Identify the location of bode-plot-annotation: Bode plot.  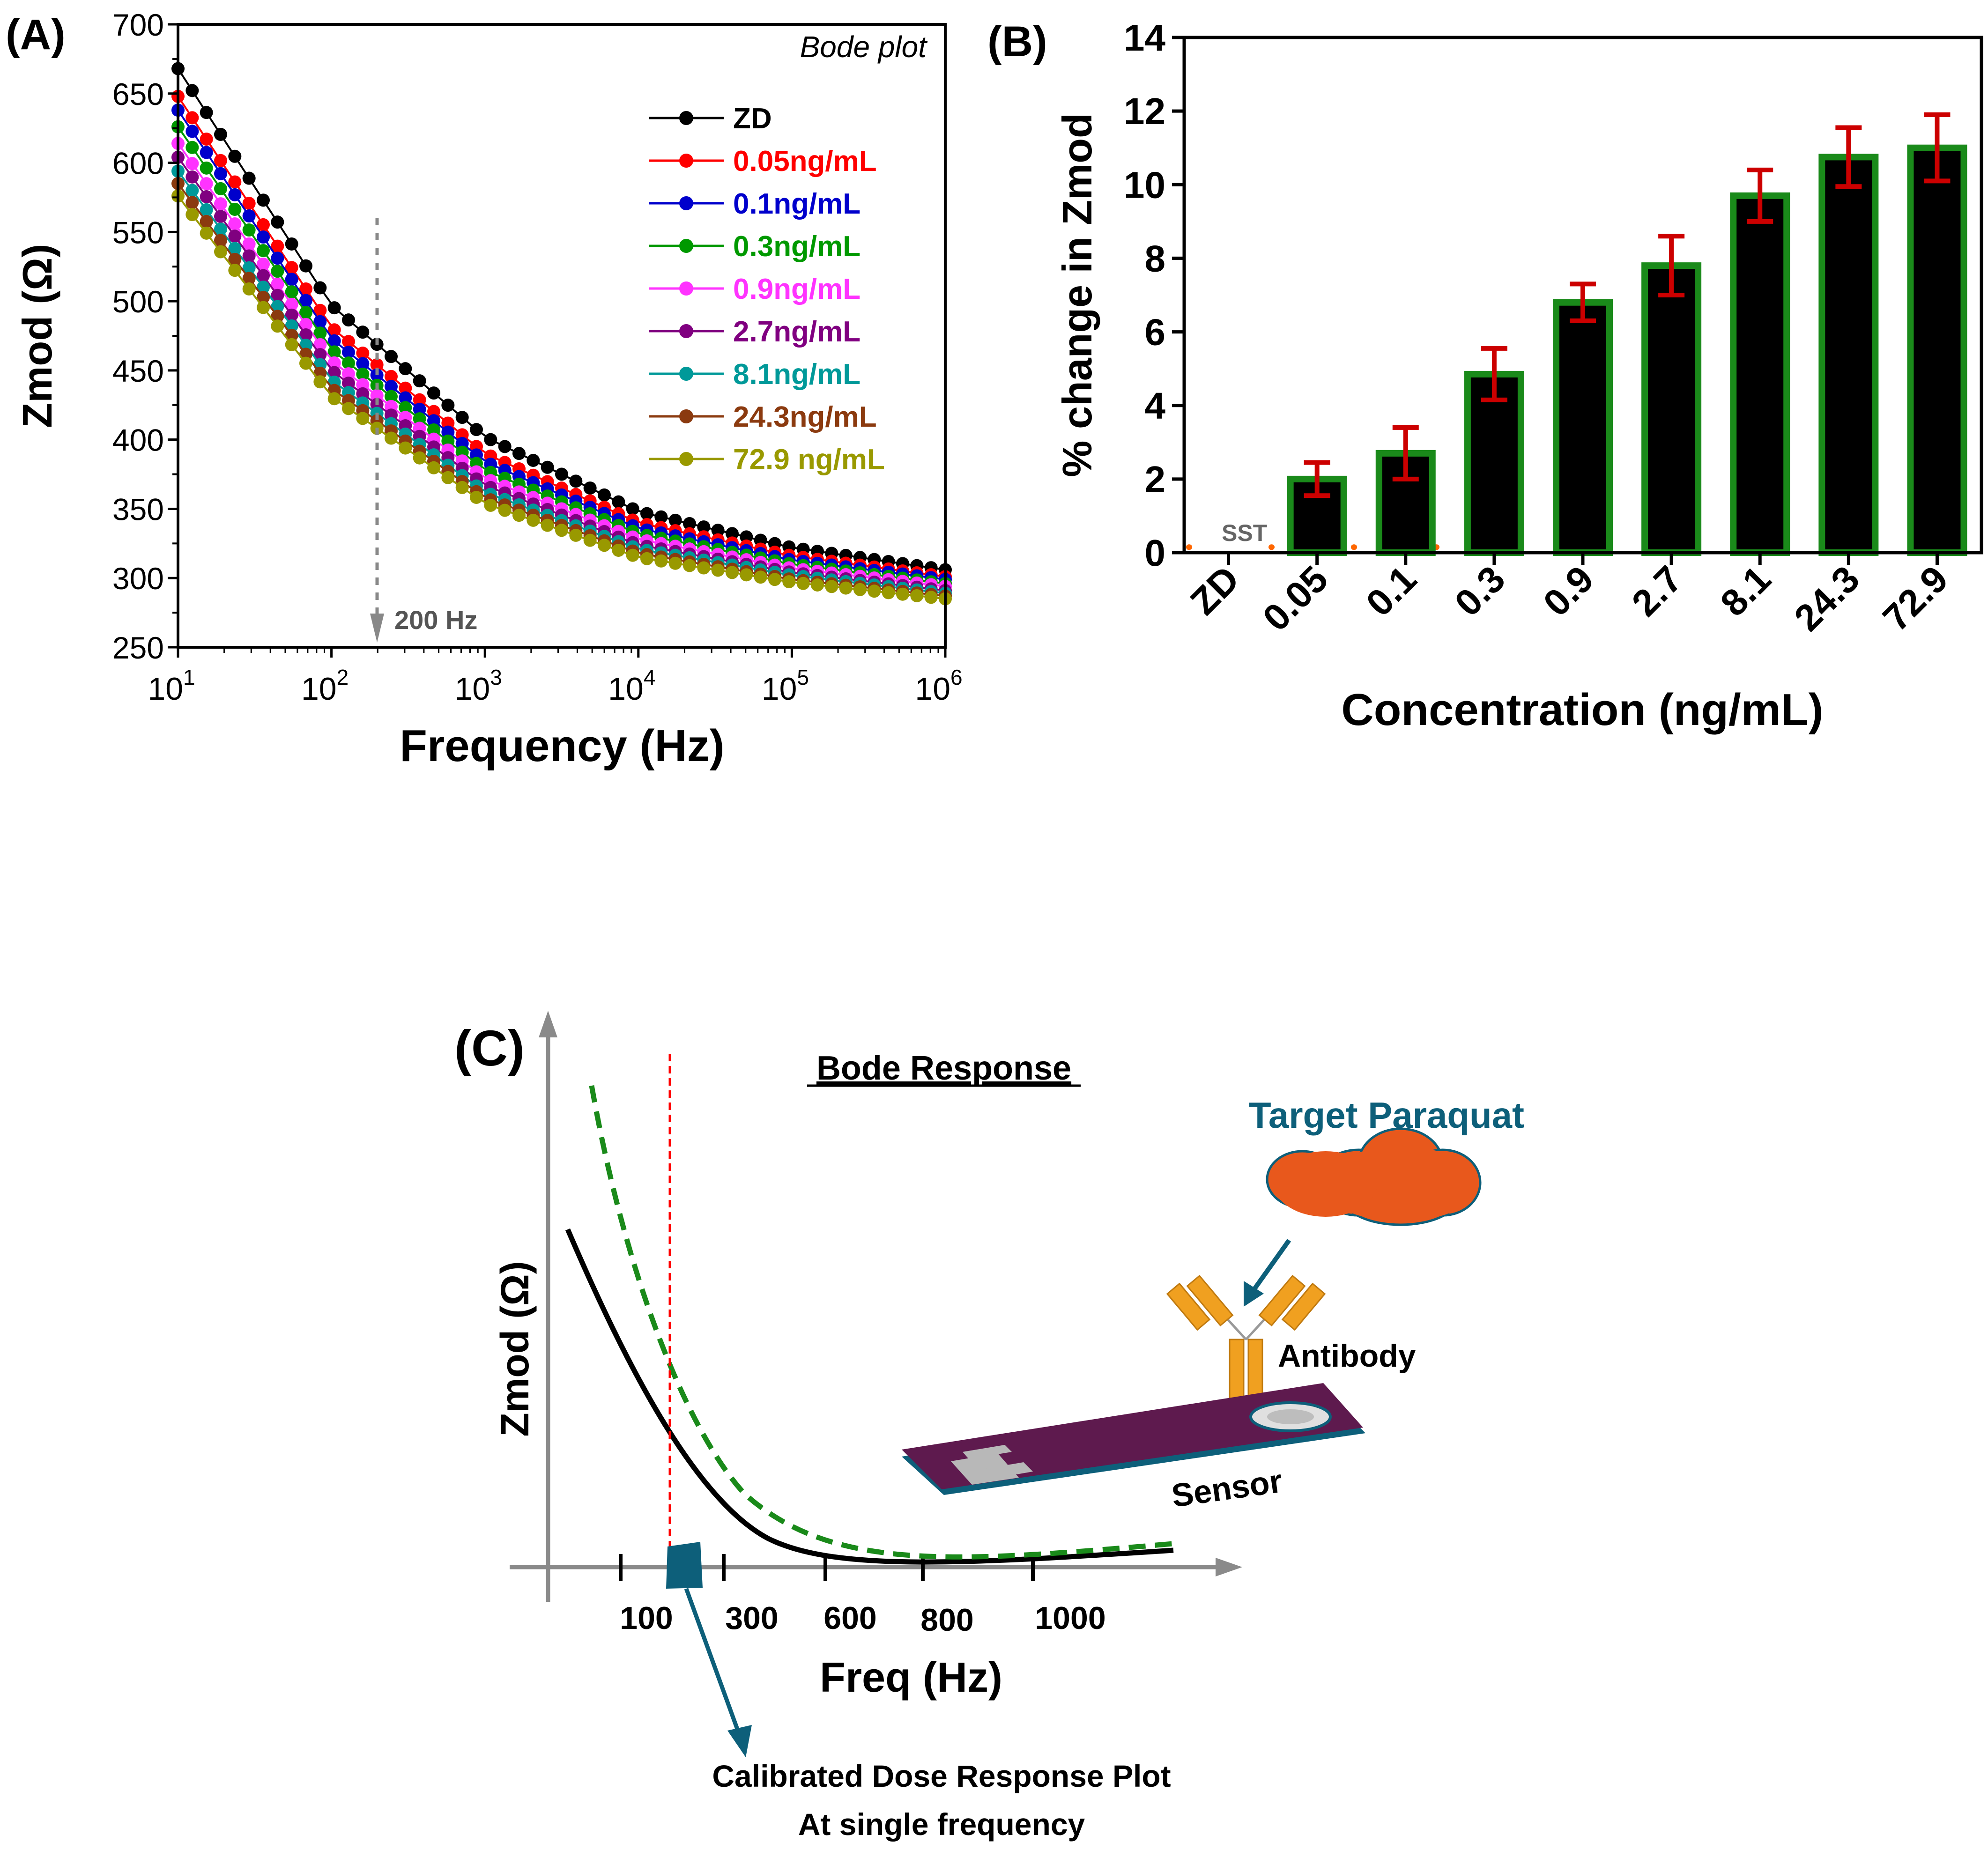
(864, 47).